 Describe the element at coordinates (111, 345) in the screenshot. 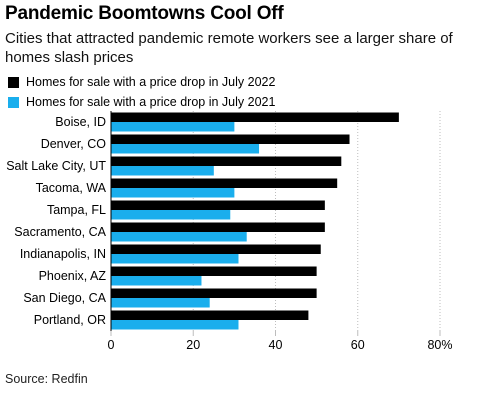

I see `x-tick-label: 0` at that location.